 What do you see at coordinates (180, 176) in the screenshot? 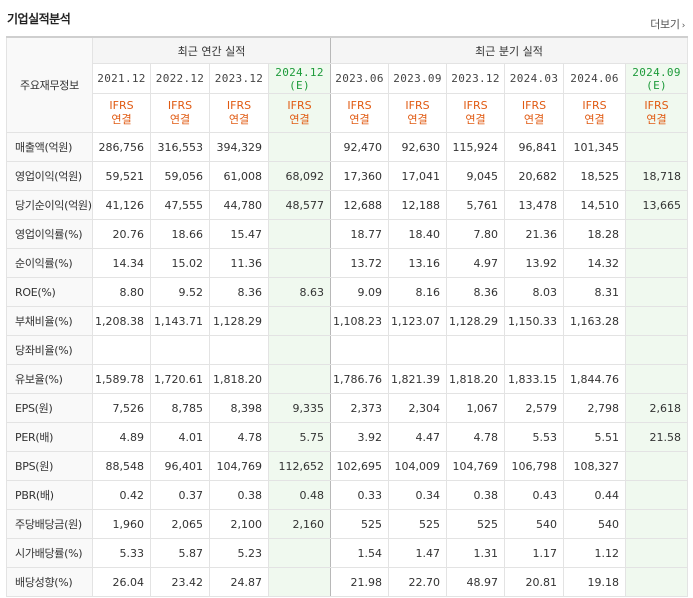
I see `table-cell: 59,056` at bounding box center [180, 176].